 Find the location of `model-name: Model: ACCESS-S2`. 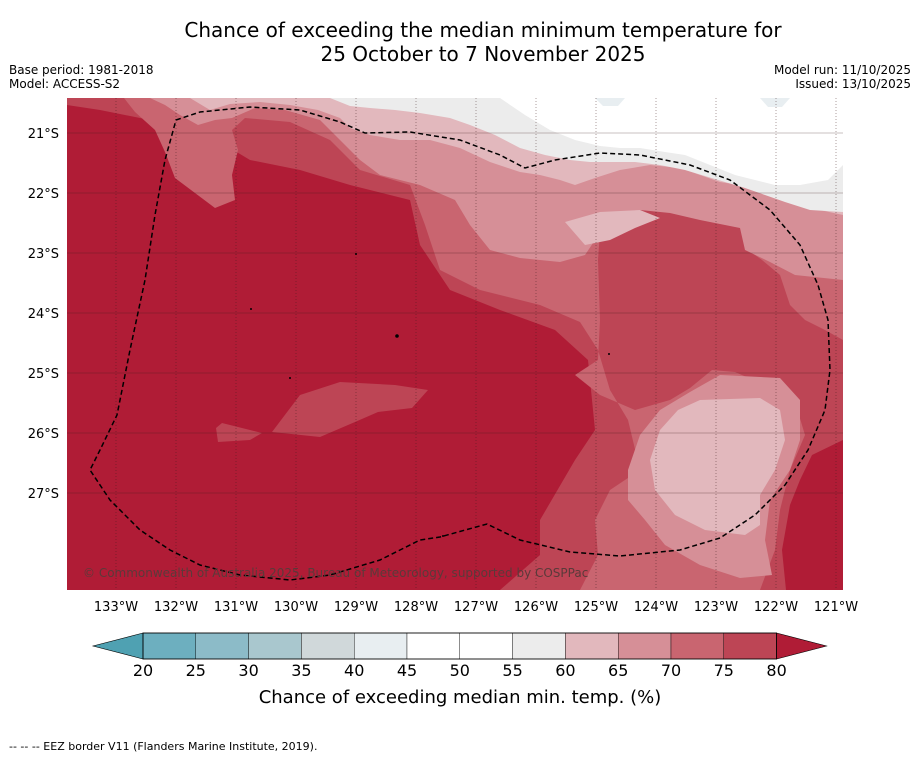

model-name: Model: ACCESS-S2 is located at coordinates (65, 84).